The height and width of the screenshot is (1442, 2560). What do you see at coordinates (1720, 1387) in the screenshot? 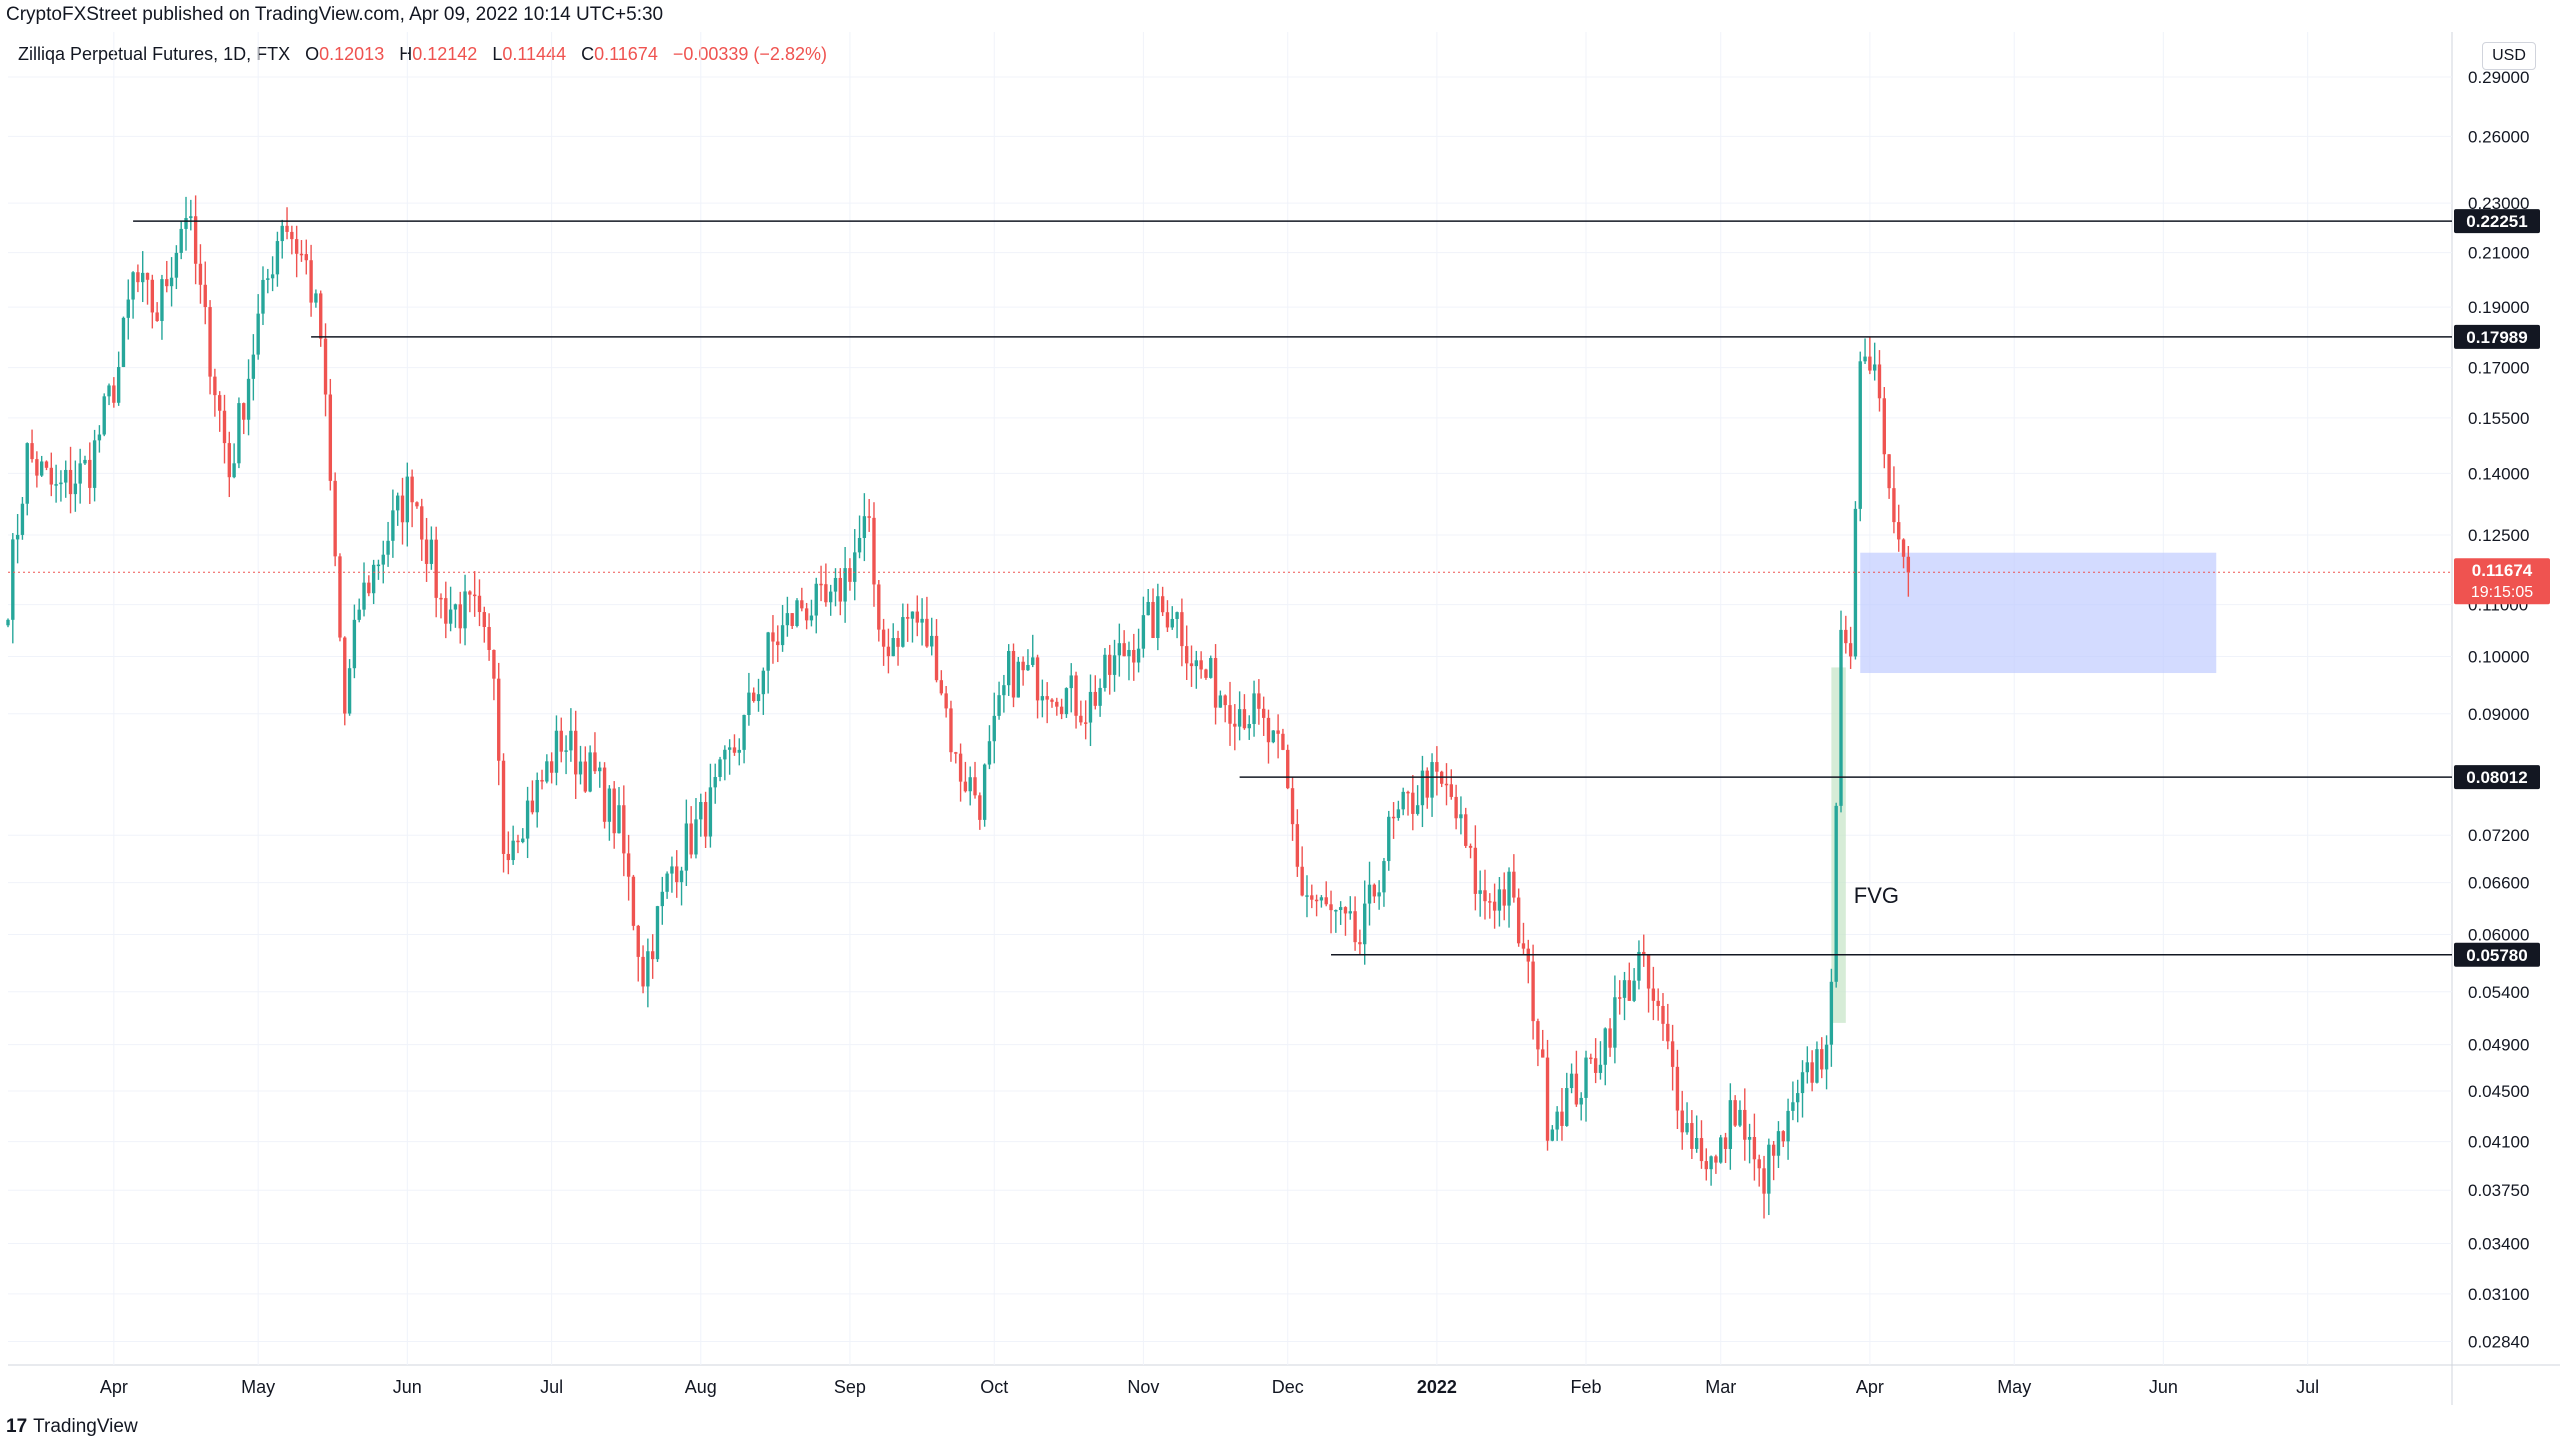
I see `x-tick-label: Mar` at bounding box center [1720, 1387].